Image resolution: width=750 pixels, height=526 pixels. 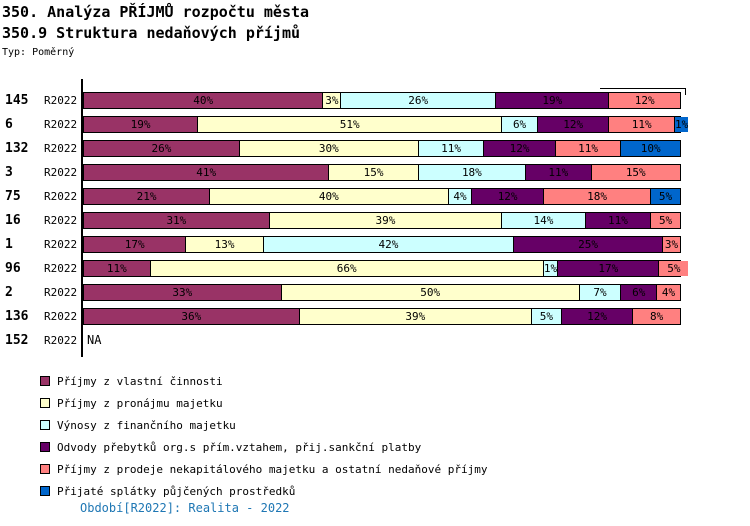 I want to click on segment-label: 17%, so click(x=134, y=244).